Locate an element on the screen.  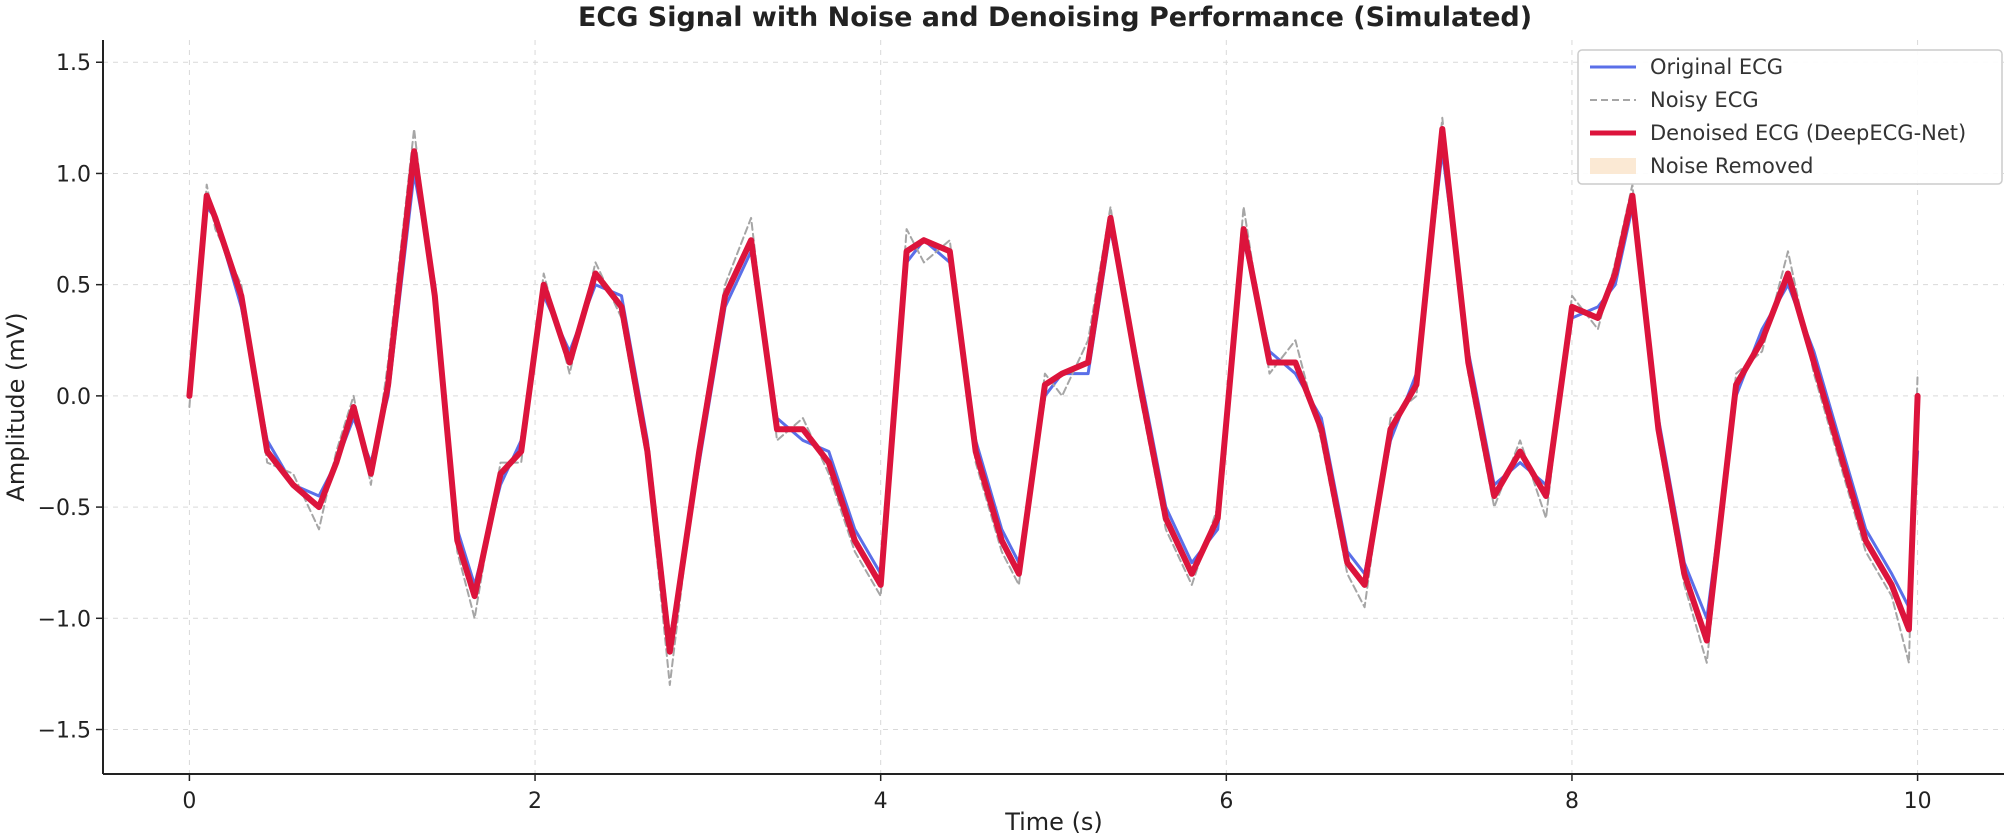
y-tick-label: 0.5 is located at coordinates (73, 286).